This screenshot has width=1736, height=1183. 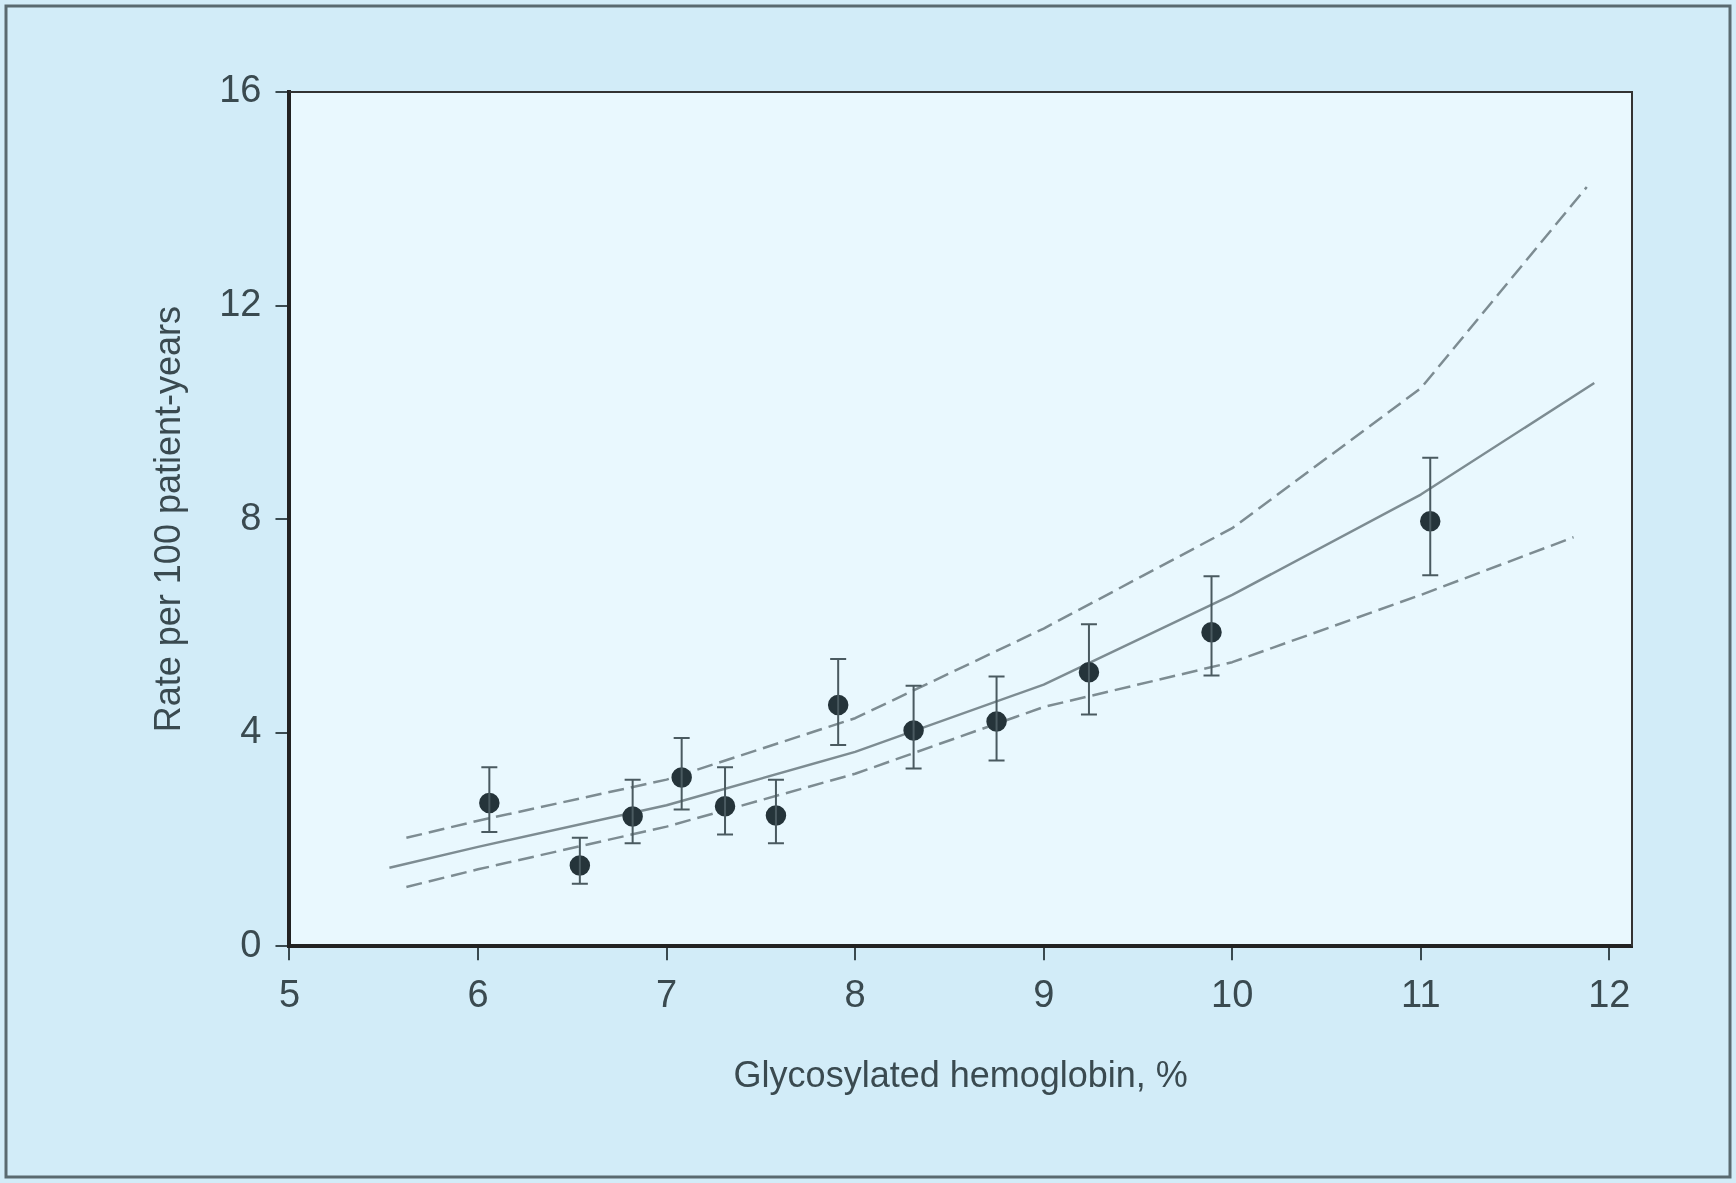 I want to click on x-tick-label: 10, so click(x=1232, y=994).